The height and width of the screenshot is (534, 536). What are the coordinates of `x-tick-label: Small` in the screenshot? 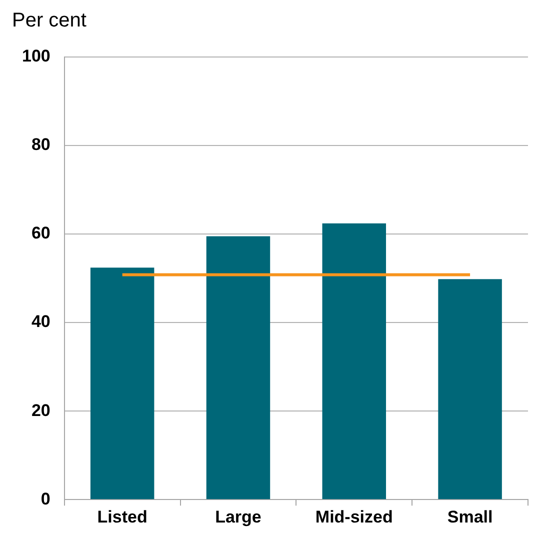 It's located at (470, 516).